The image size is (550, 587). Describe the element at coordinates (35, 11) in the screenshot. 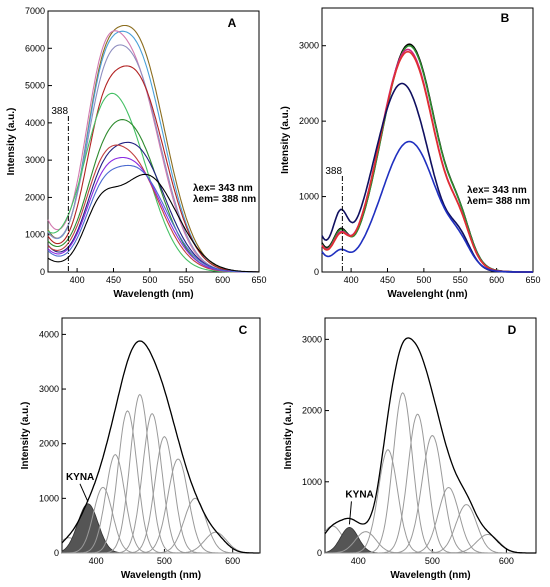

I see `y-tick-label: 7000` at that location.